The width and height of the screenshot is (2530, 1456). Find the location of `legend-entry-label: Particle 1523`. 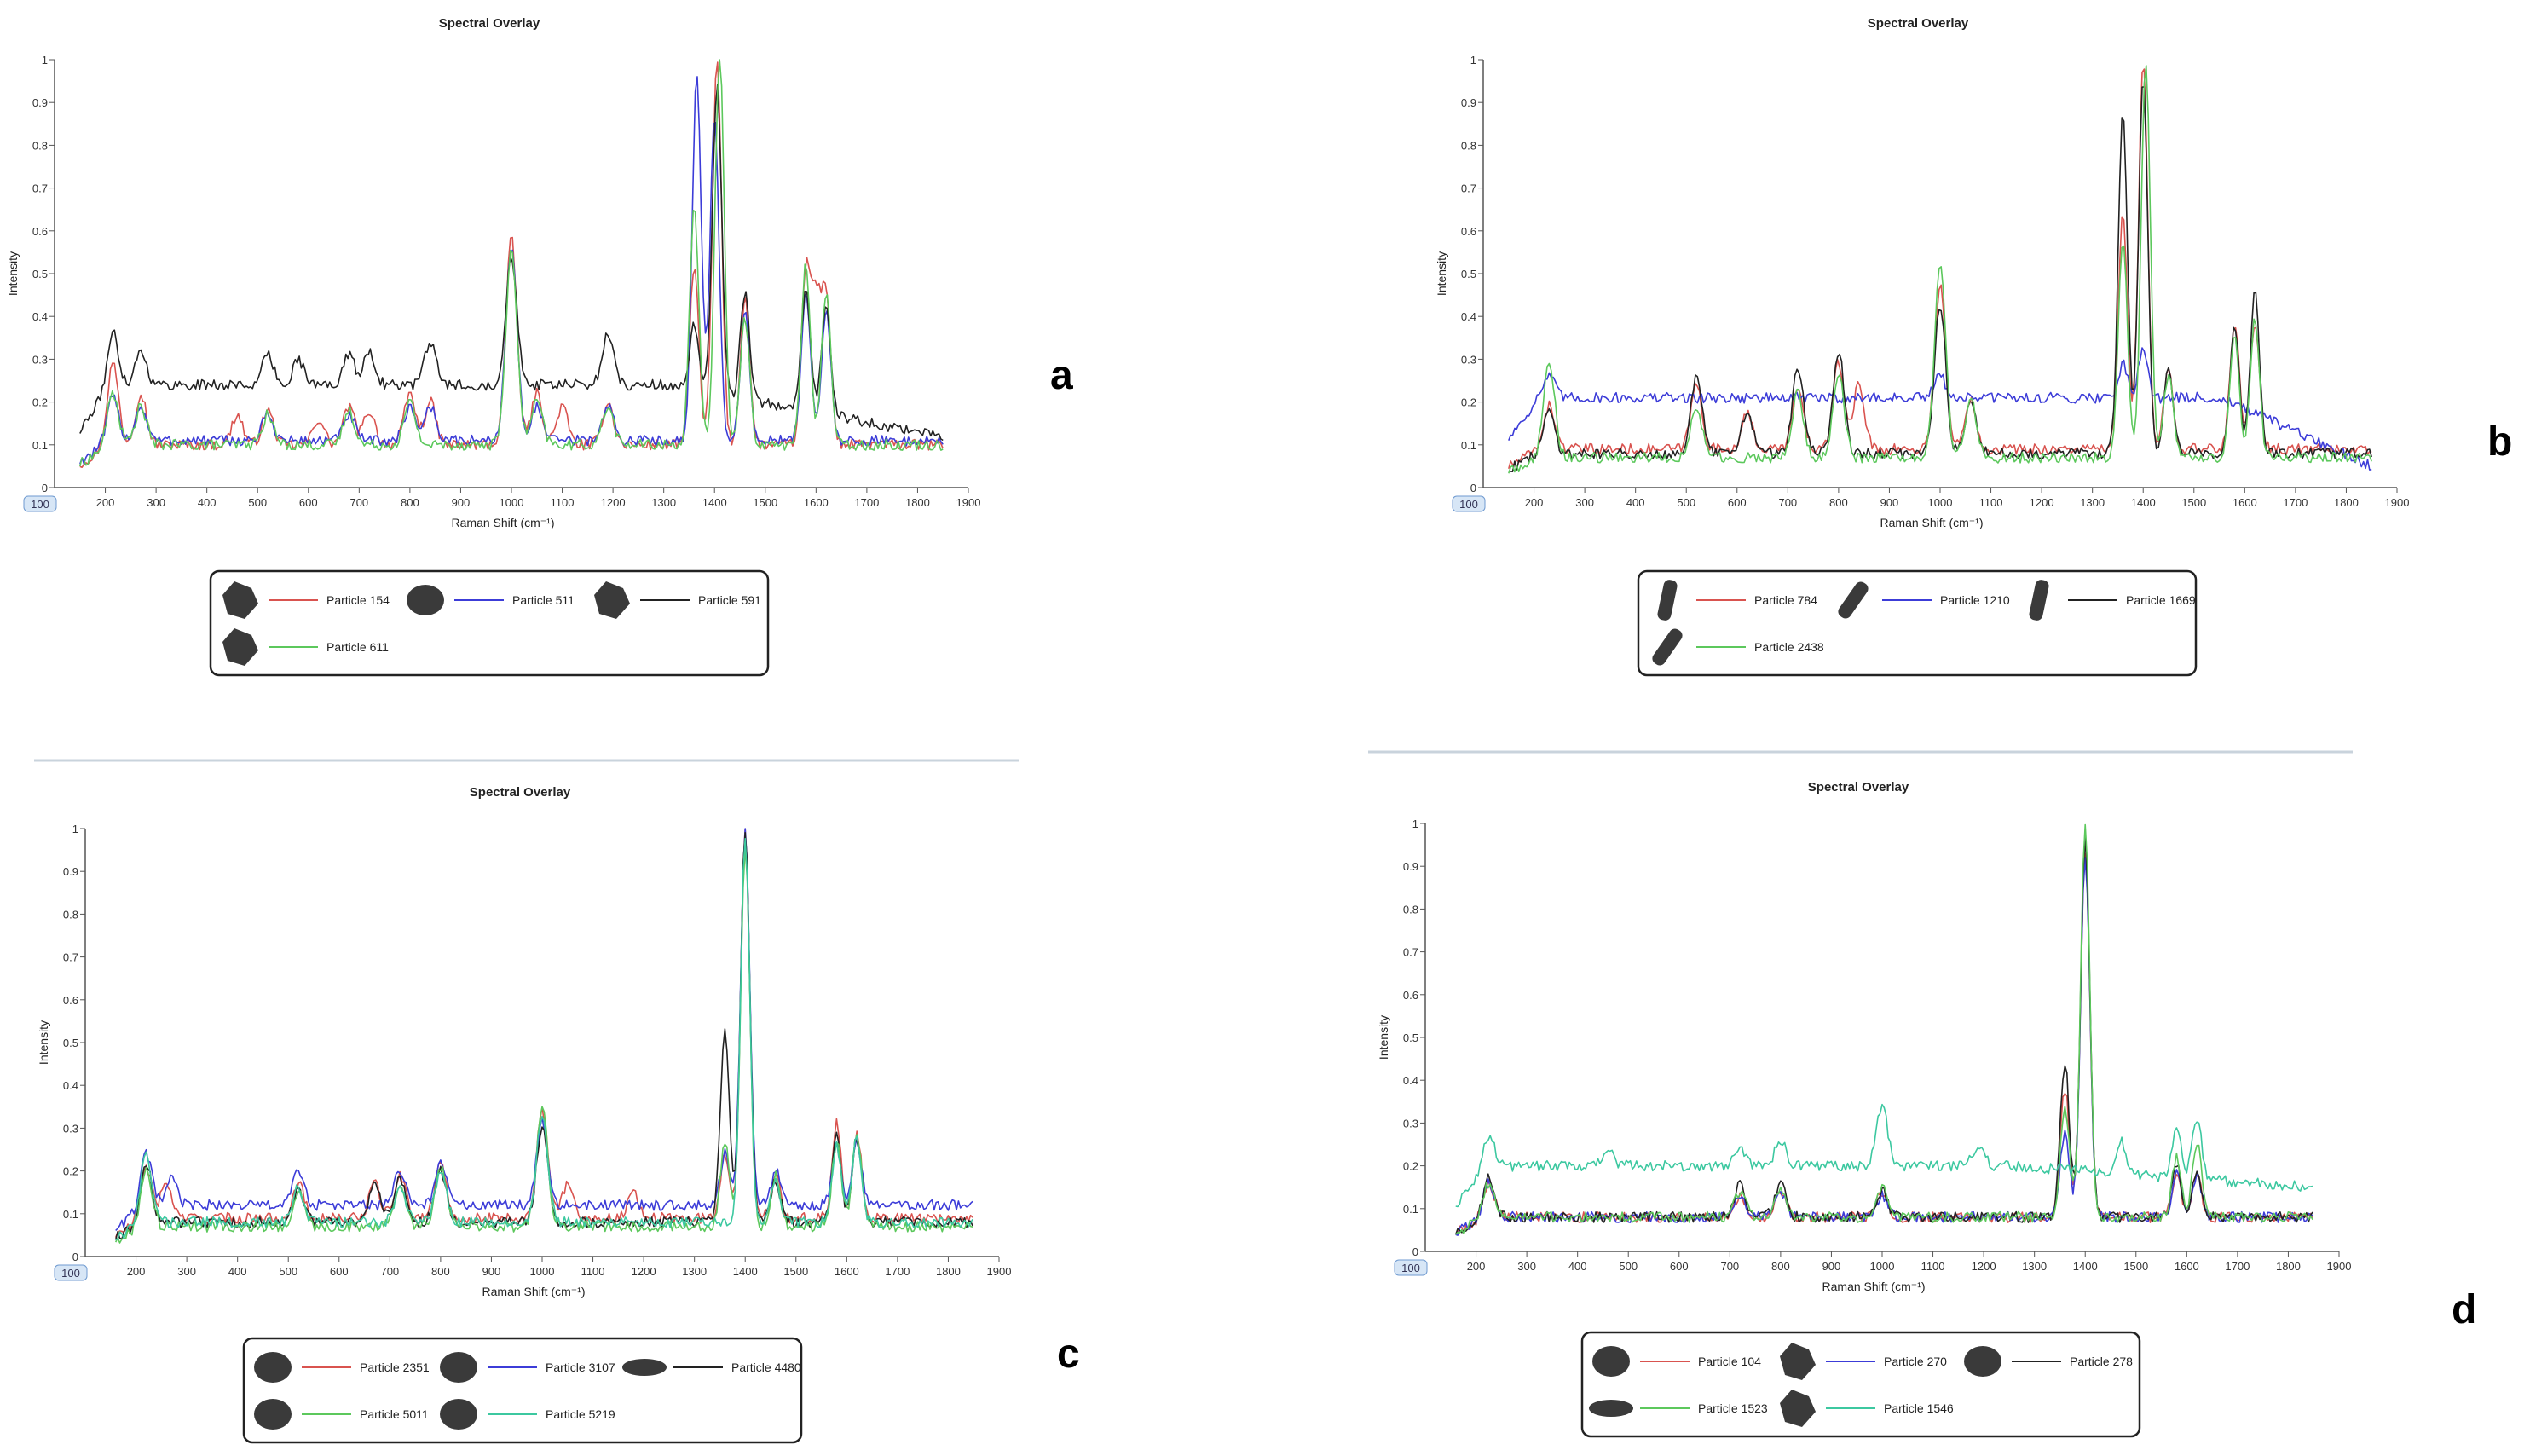

legend-entry-label: Particle 1523 is located at coordinates (1733, 1408).